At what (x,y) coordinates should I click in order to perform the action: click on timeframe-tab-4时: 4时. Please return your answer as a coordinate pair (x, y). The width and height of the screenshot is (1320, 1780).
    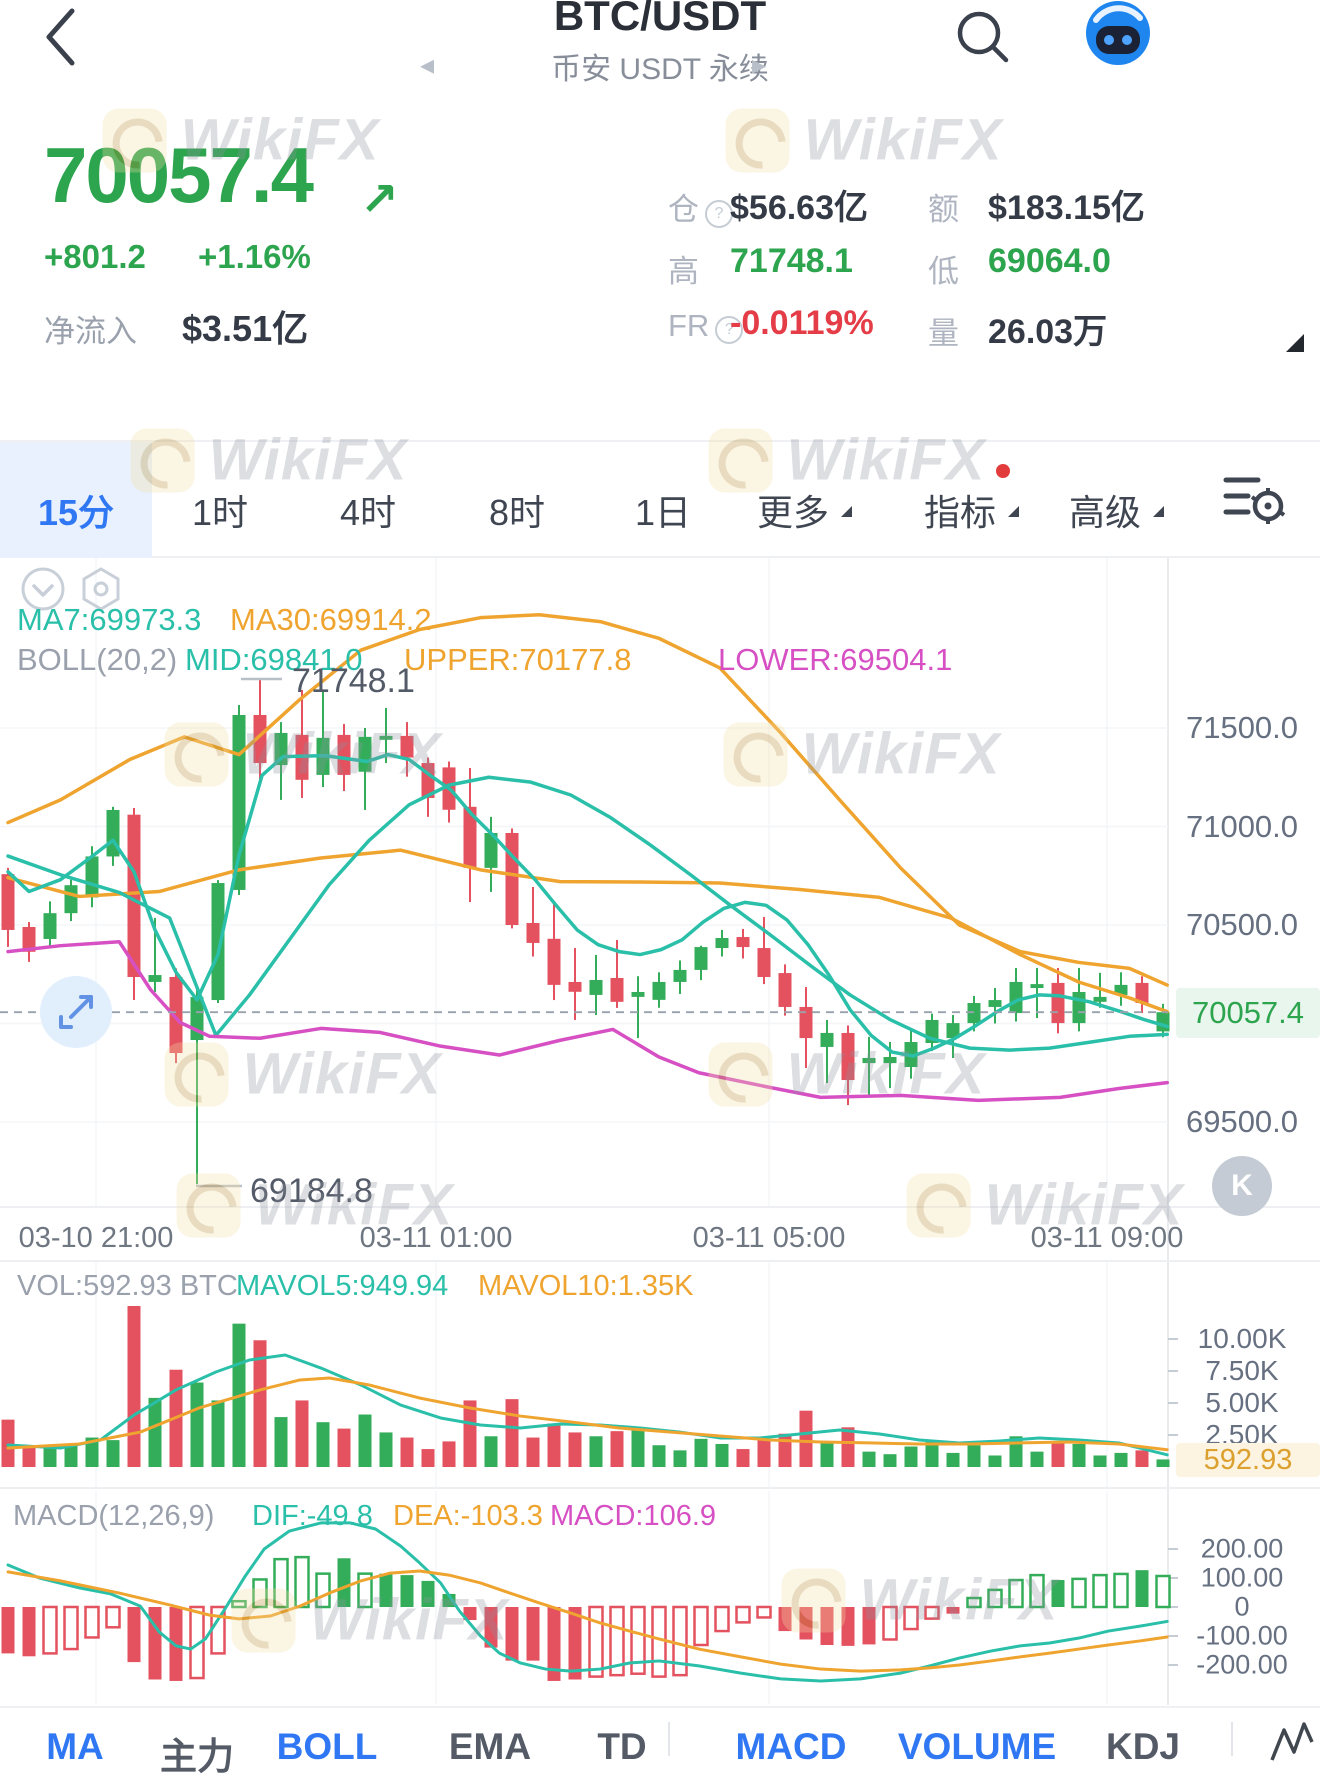
    Looking at the image, I should click on (368, 512).